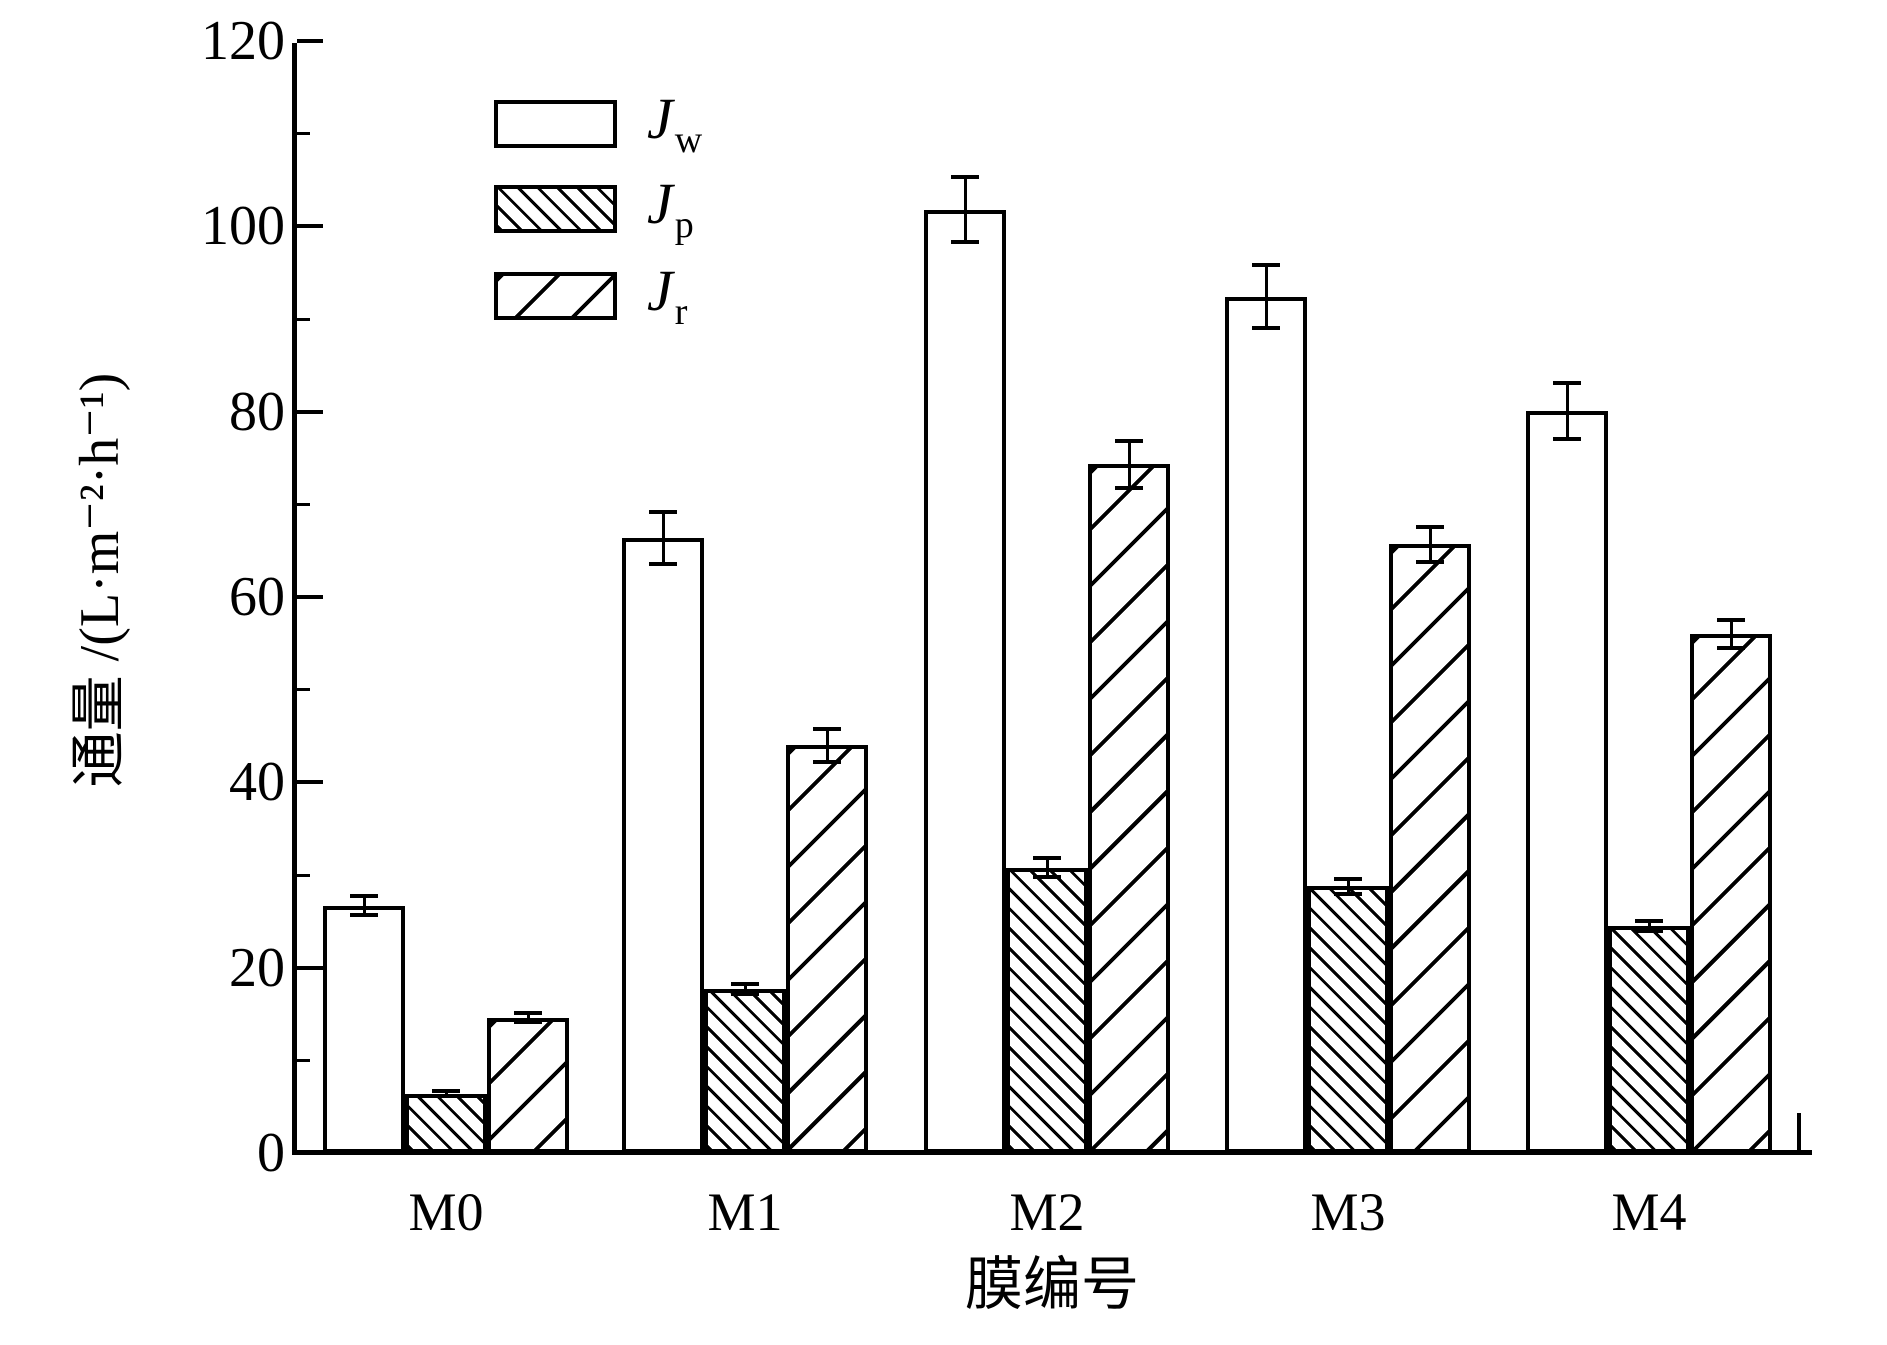 This screenshot has width=1887, height=1345. What do you see at coordinates (555, 209) in the screenshot?
I see `legend-swatch-jp-icon` at bounding box center [555, 209].